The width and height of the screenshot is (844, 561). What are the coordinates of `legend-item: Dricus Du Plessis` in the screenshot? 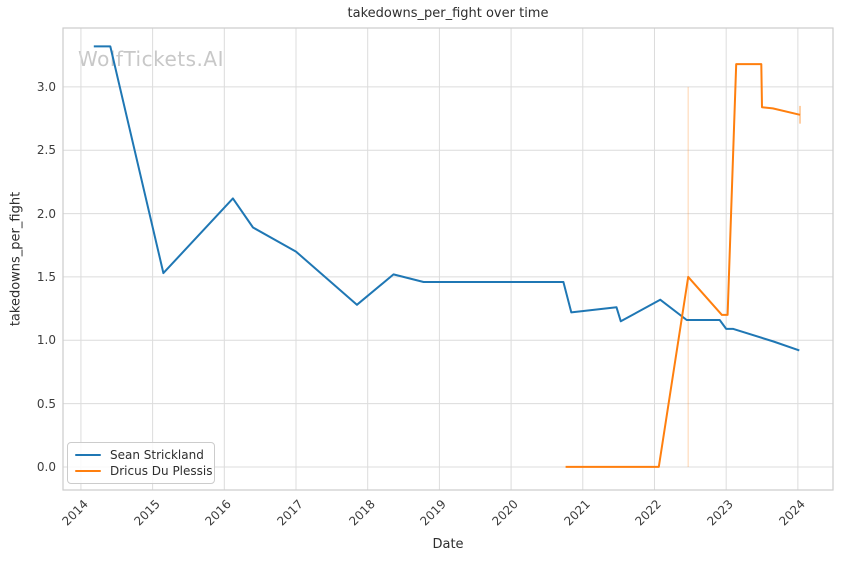 It's located at (143, 471).